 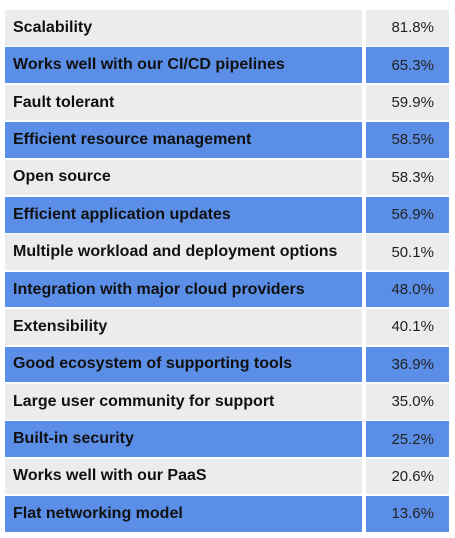 What do you see at coordinates (183, 289) in the screenshot?
I see `row-label: Integration with major cloud providers` at bounding box center [183, 289].